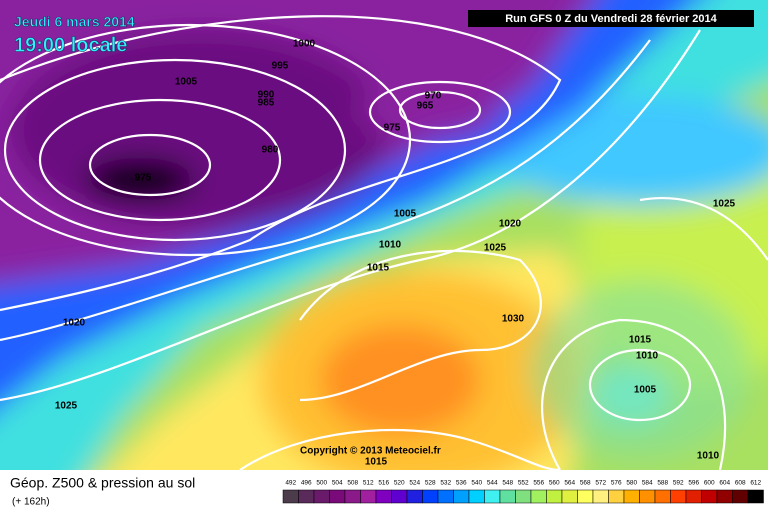 The image size is (768, 517). Describe the element at coordinates (724, 483) in the screenshot. I see `colorbar-label: 604` at that location.